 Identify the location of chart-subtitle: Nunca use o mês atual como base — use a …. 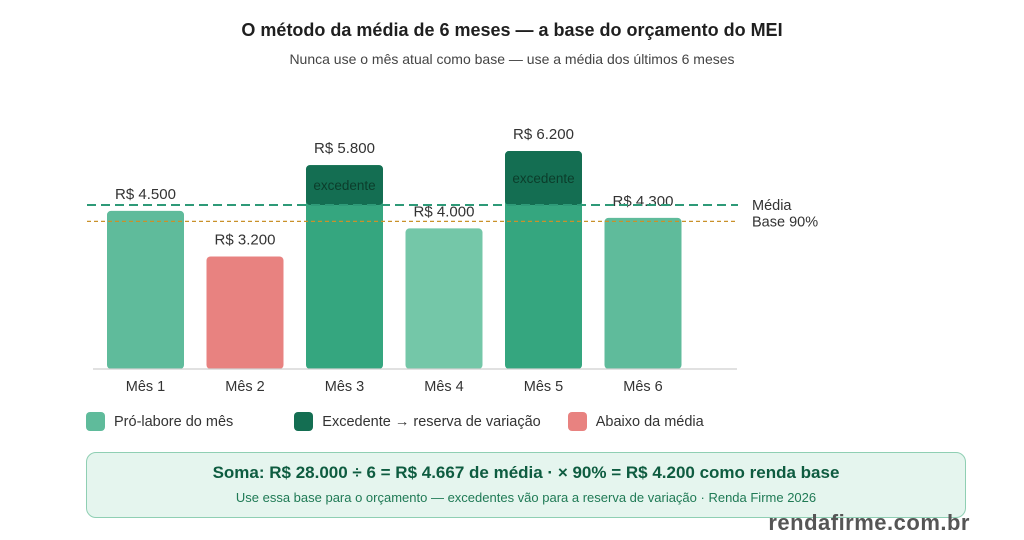
(512, 59).